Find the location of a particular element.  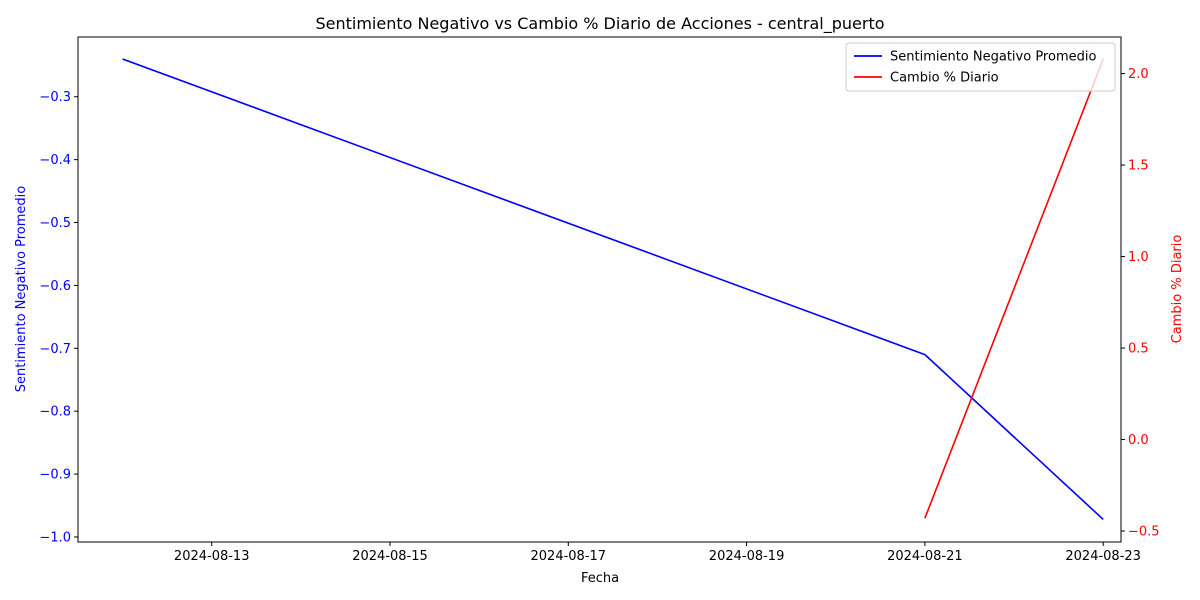

legend-box is located at coordinates (980, 67).